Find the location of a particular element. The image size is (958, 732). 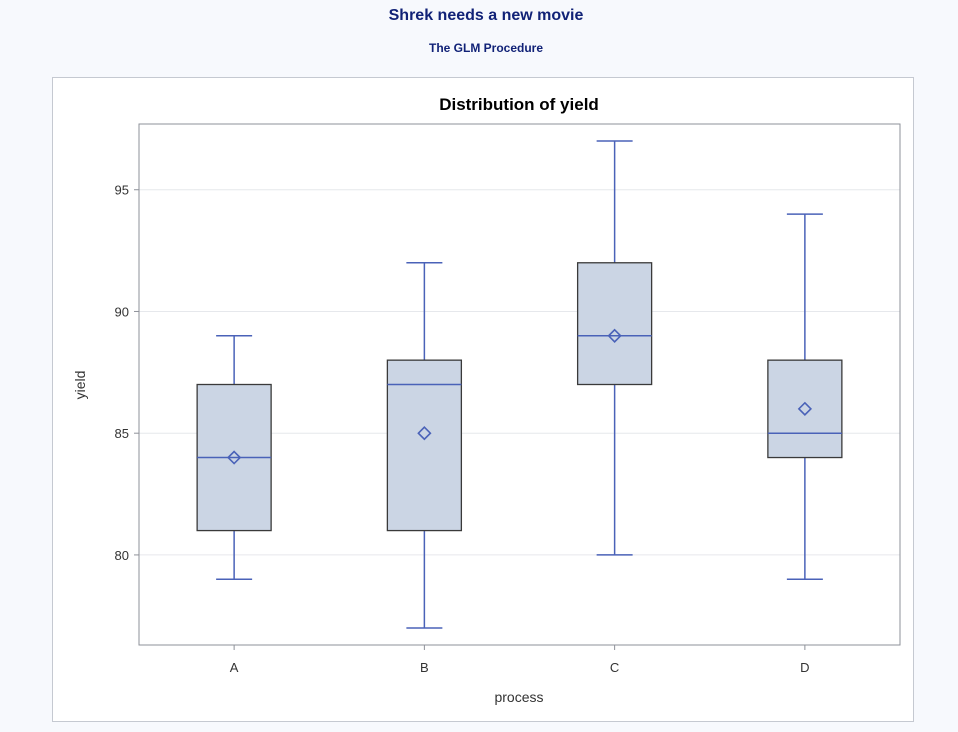

y-tick-label: 80 is located at coordinates (122, 555).